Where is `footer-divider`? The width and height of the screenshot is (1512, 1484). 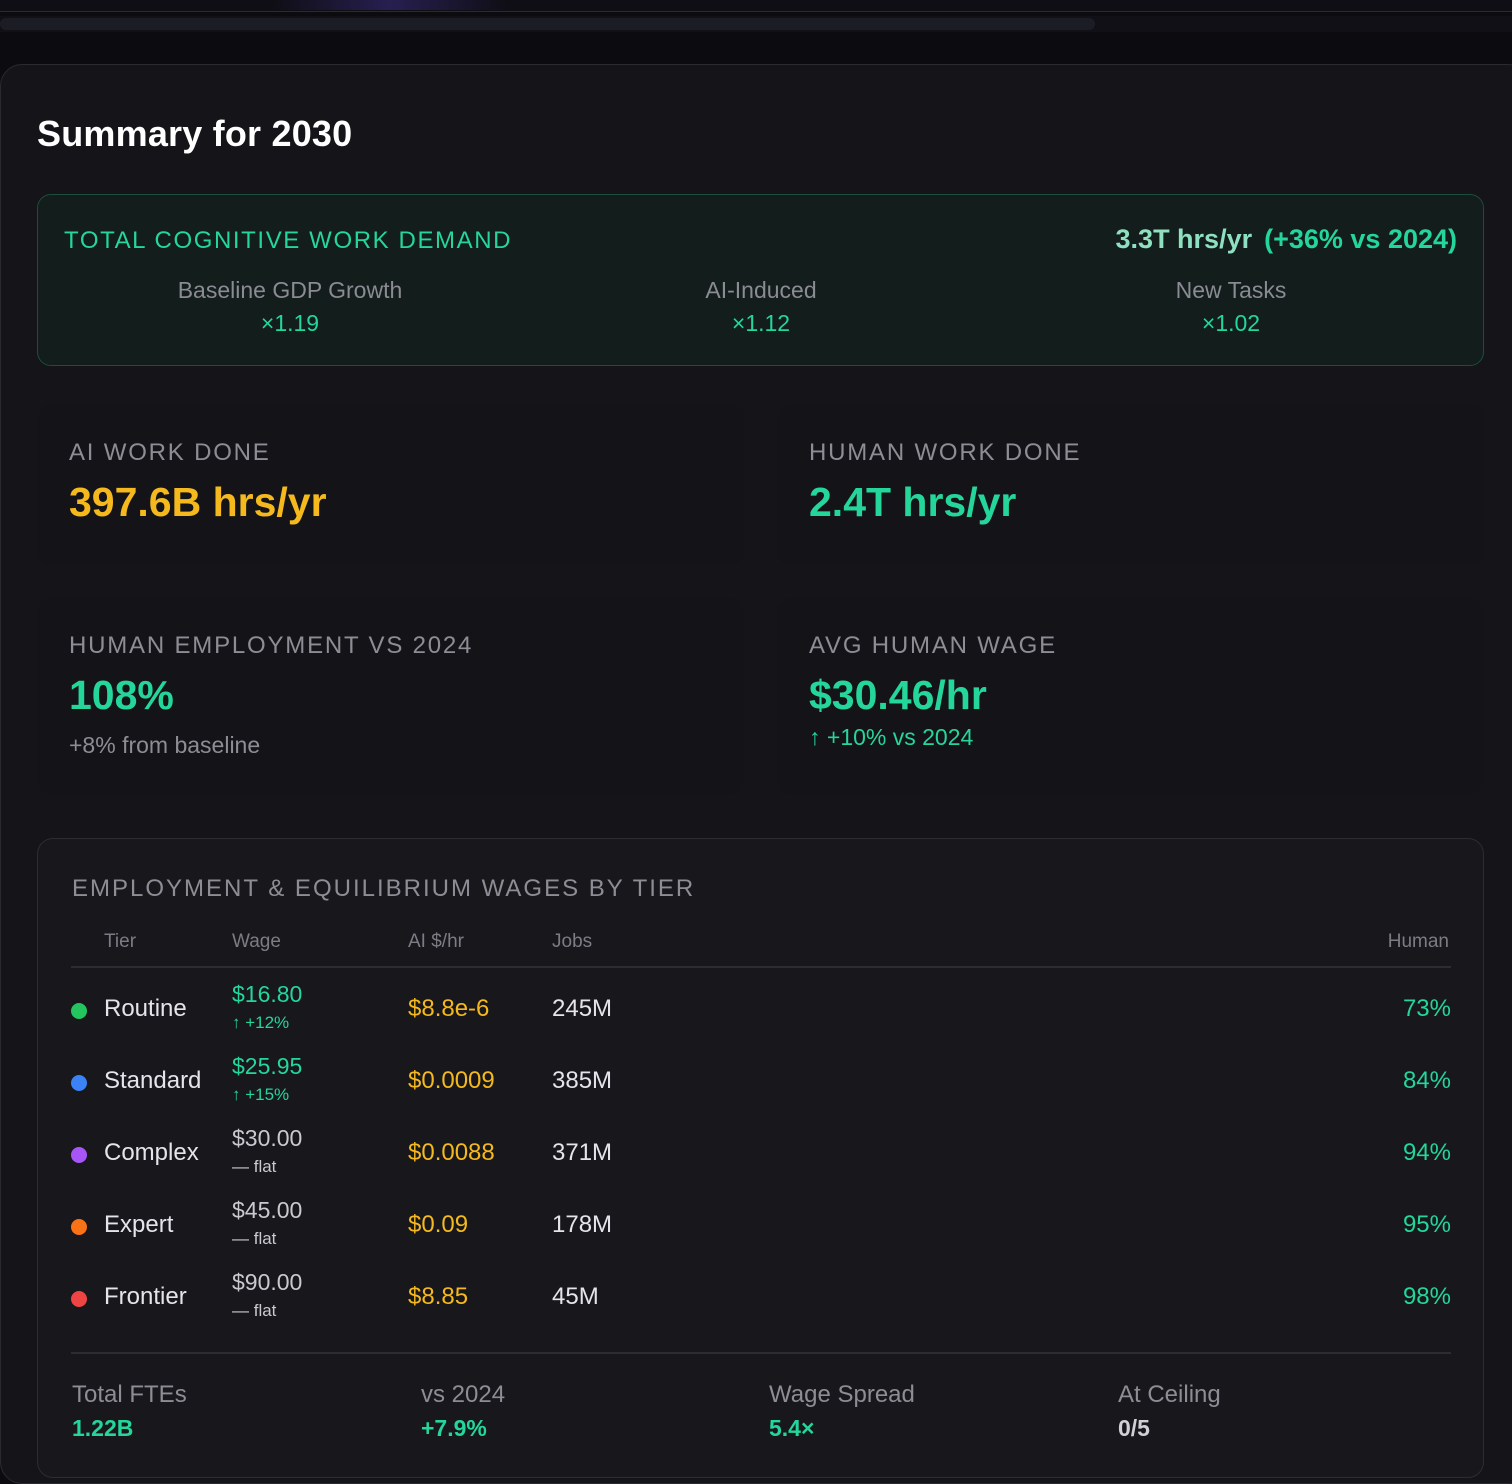 footer-divider is located at coordinates (761, 1353).